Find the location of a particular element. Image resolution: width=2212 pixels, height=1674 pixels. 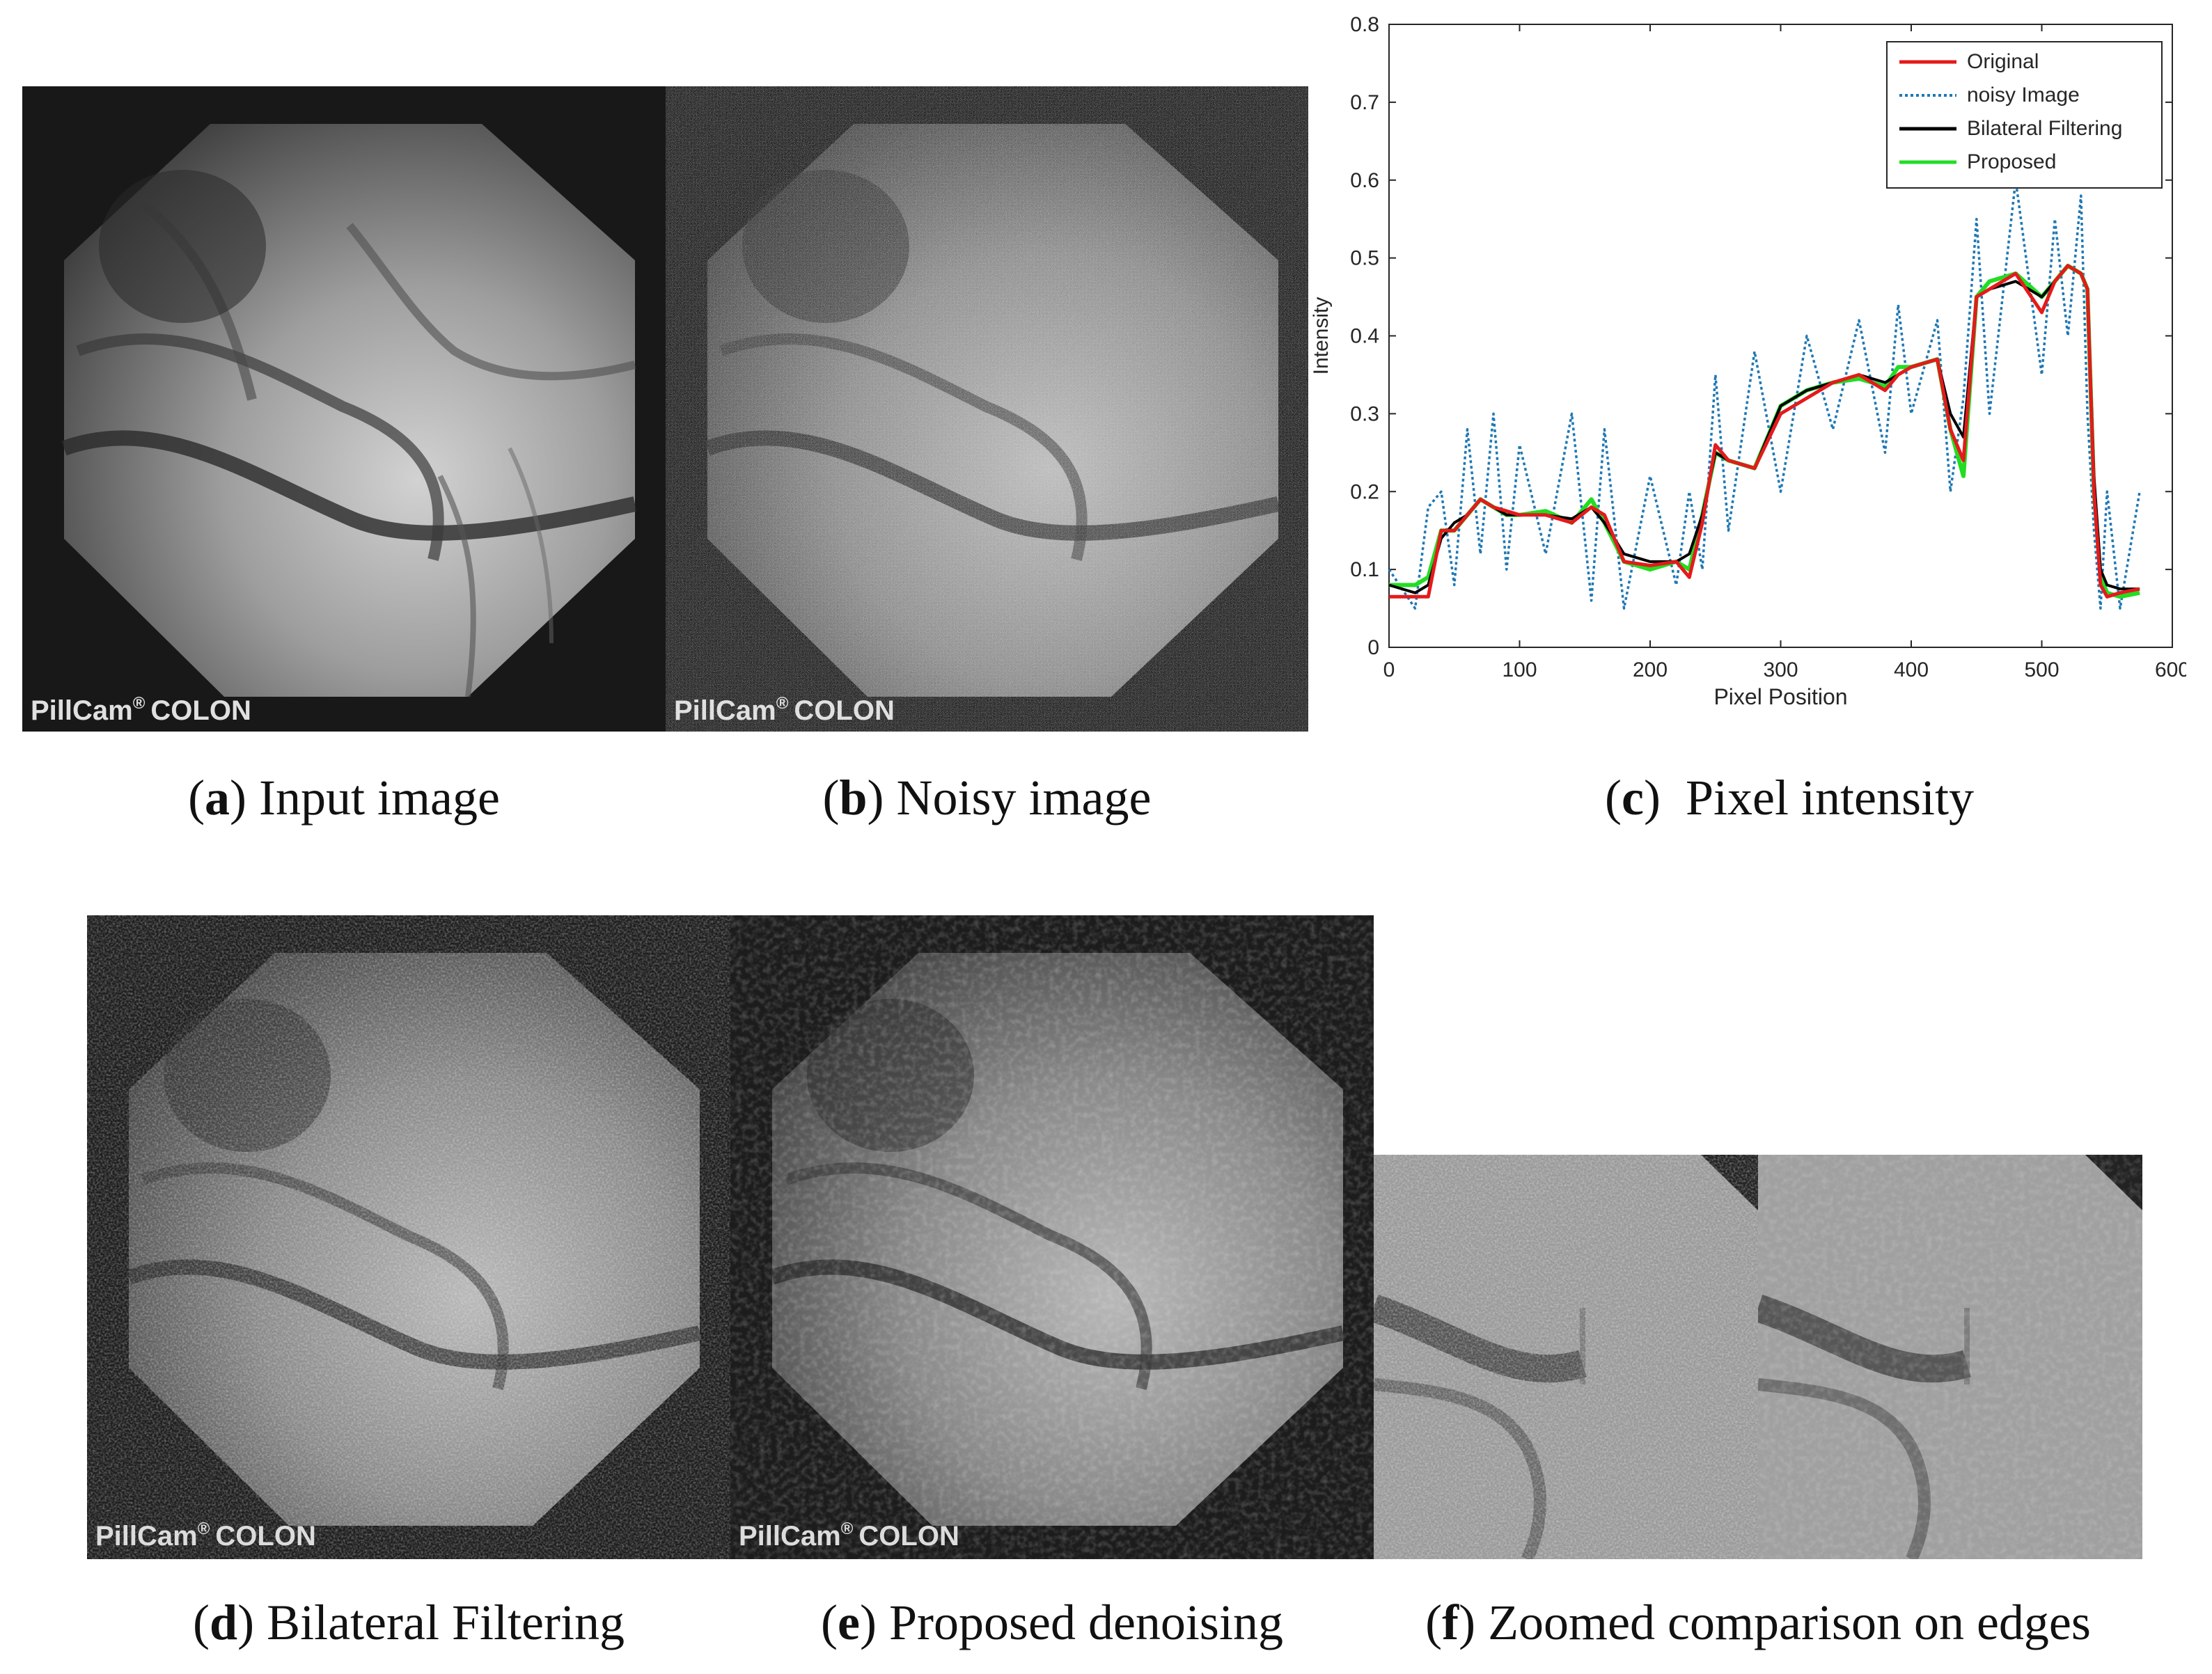

y-tick-label: 0.4 is located at coordinates (1364, 336).